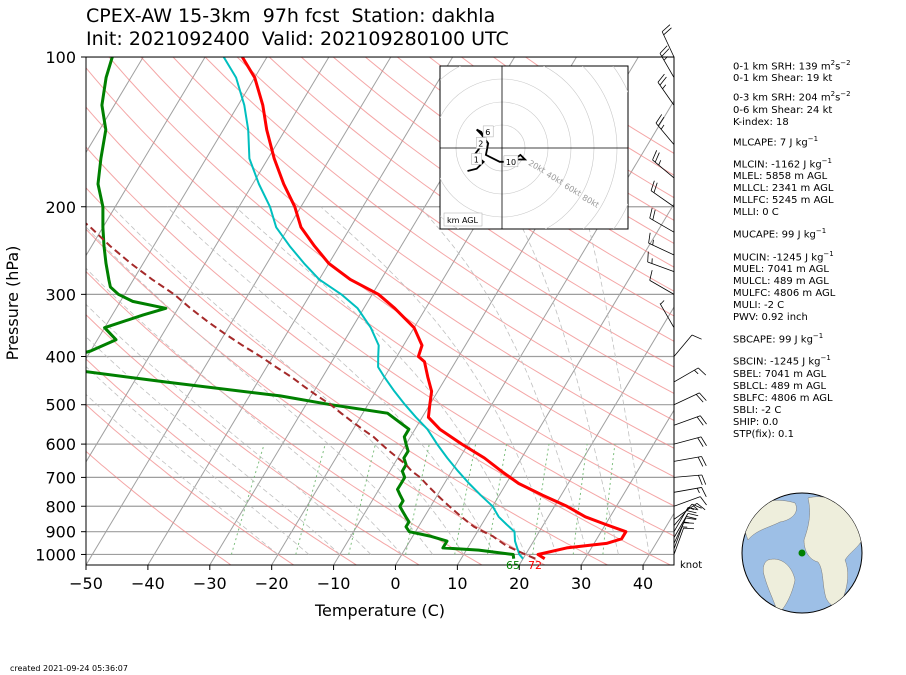 The width and height of the screenshot is (906, 675). What do you see at coordinates (55, 554) in the screenshot?
I see `y-tick-label: 1000` at bounding box center [55, 554].